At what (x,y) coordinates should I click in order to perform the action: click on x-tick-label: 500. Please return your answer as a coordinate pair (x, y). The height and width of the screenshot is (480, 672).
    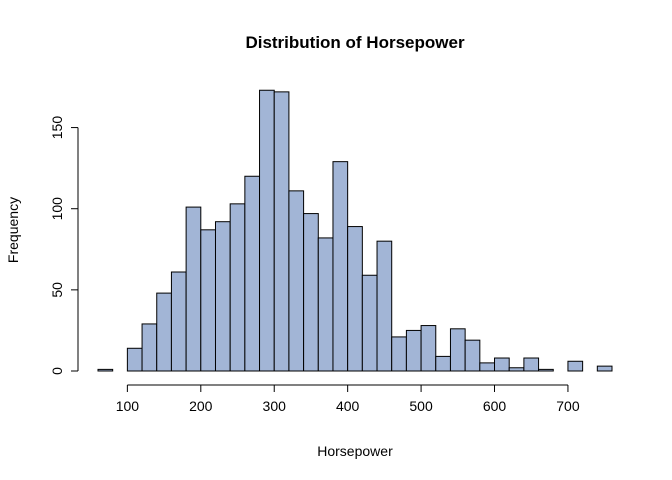
    Looking at the image, I should click on (421, 406).